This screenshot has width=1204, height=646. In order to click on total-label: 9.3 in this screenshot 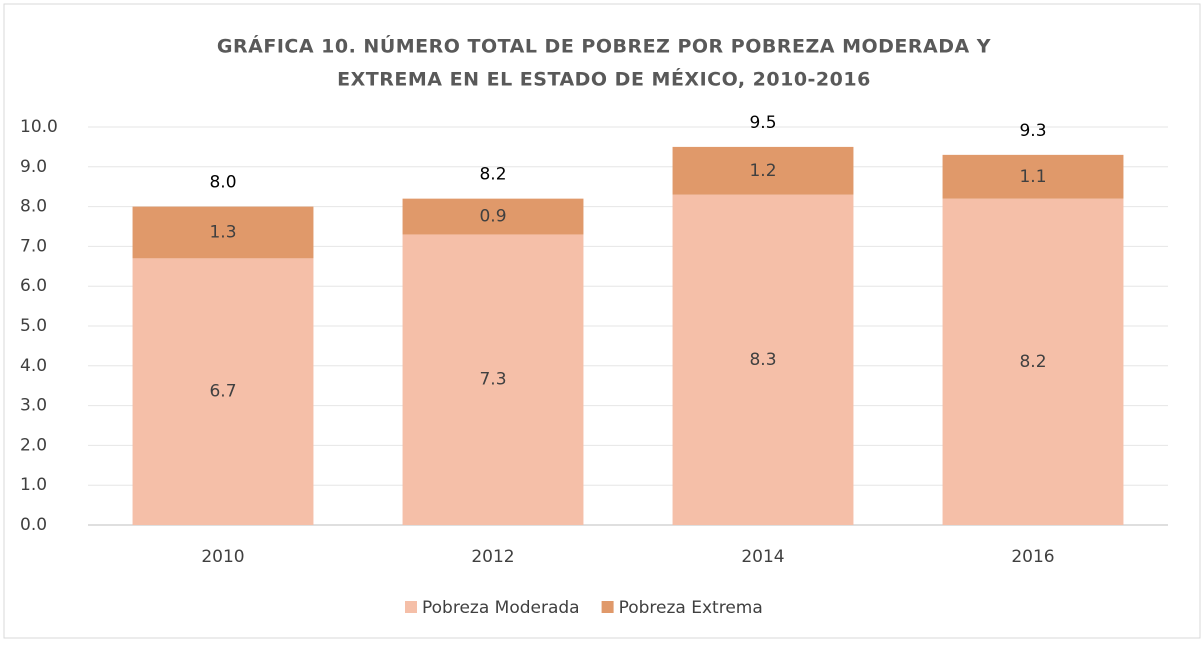, I will do `click(1032, 131)`.